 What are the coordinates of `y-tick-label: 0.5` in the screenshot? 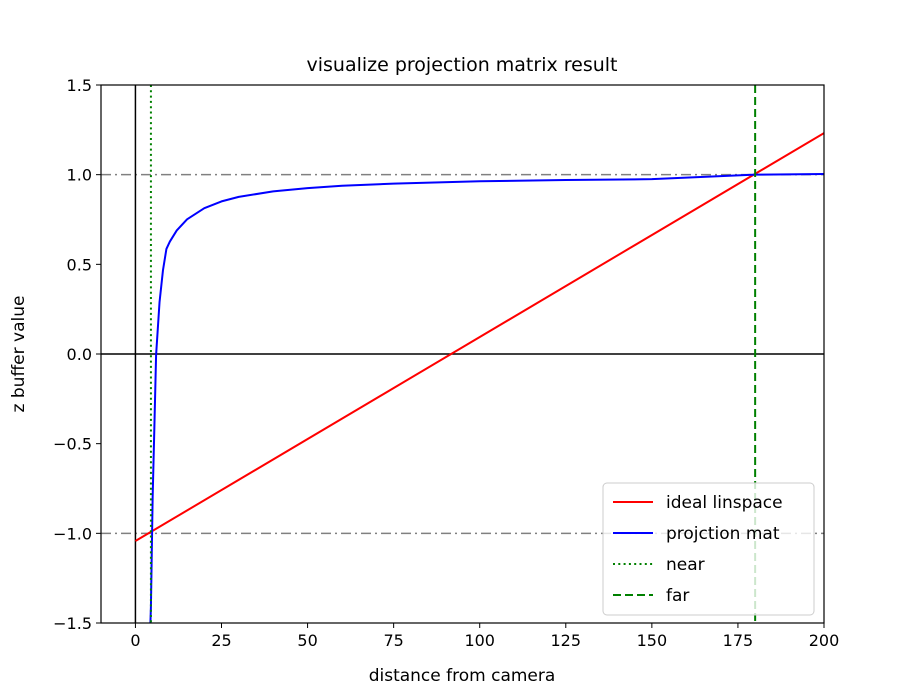 It's located at (79, 264).